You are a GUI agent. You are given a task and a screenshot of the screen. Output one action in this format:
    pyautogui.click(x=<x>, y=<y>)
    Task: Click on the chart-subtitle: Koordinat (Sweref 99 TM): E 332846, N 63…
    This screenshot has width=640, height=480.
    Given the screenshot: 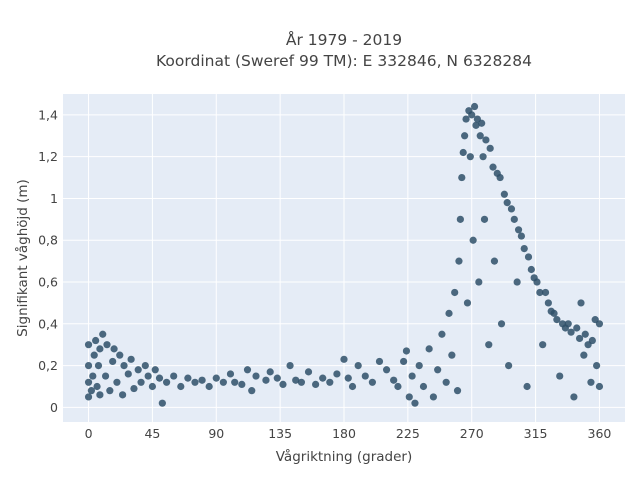 What is the action you would take?
    pyautogui.click(x=344, y=61)
    